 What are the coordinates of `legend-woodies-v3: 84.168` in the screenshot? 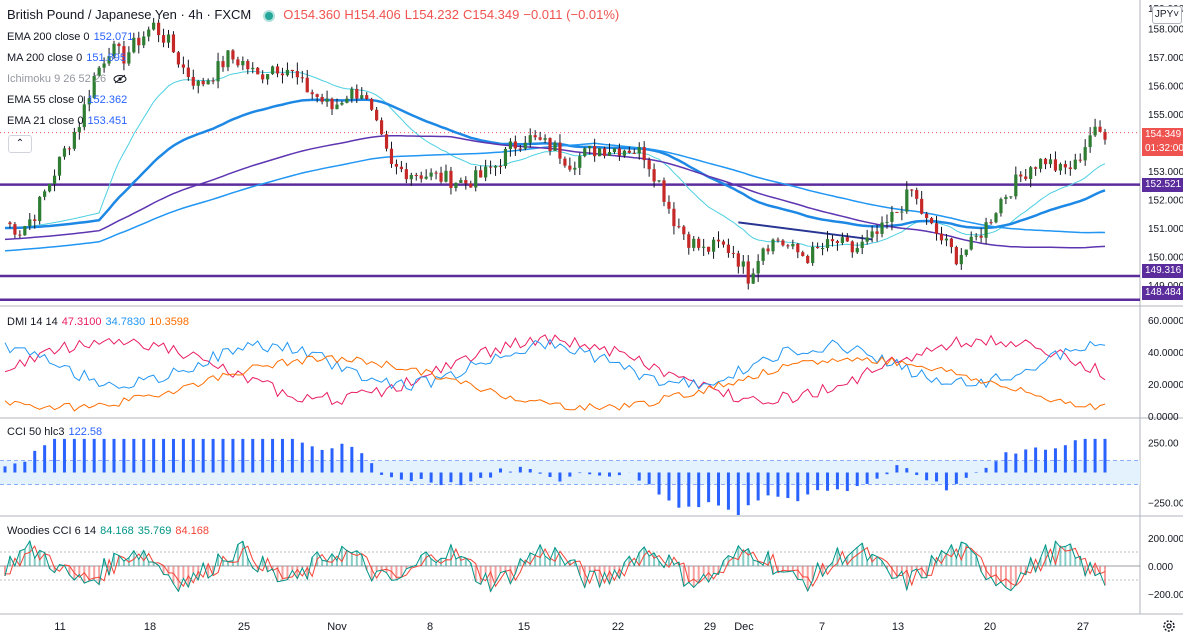 It's located at (192, 531).